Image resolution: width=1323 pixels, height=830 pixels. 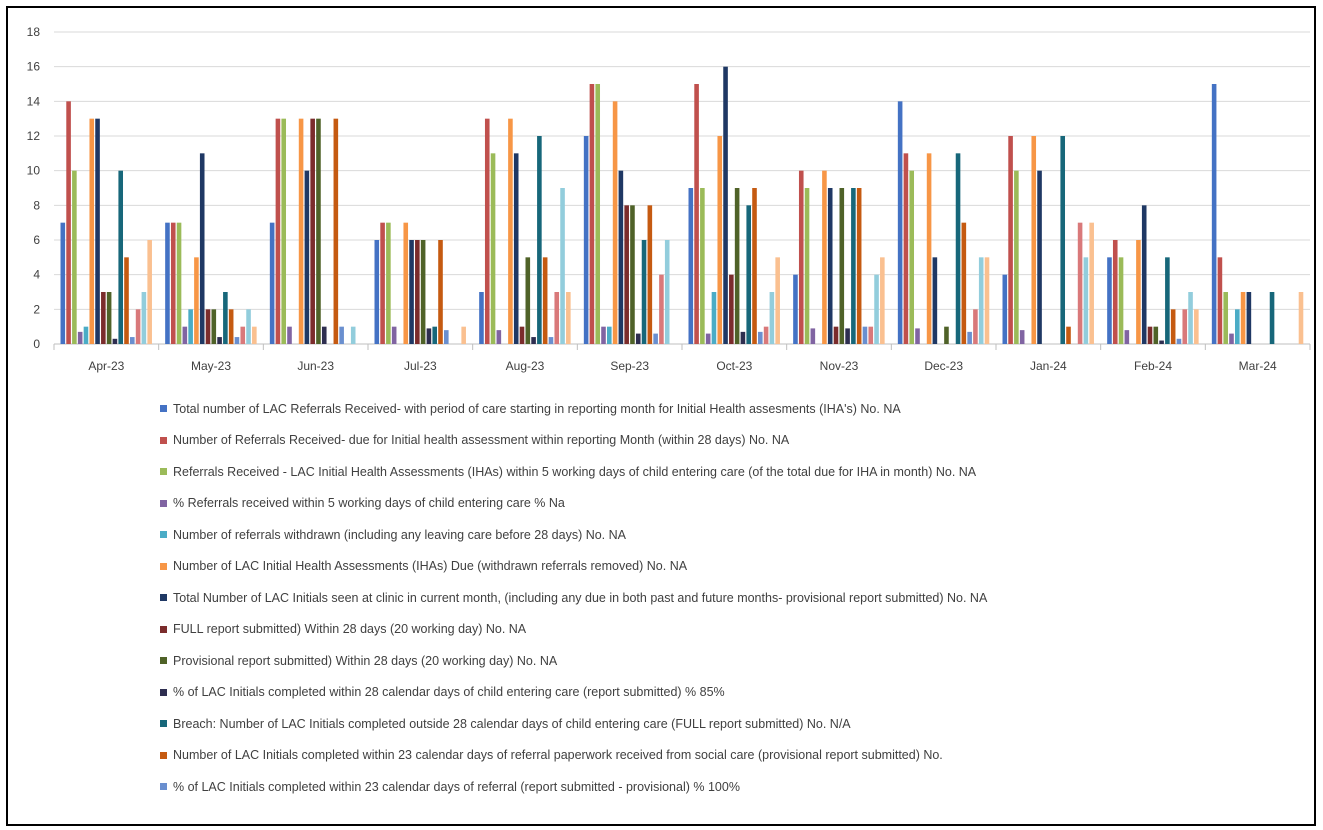 I want to click on x-tick-label: Aug-23, so click(x=525, y=366).